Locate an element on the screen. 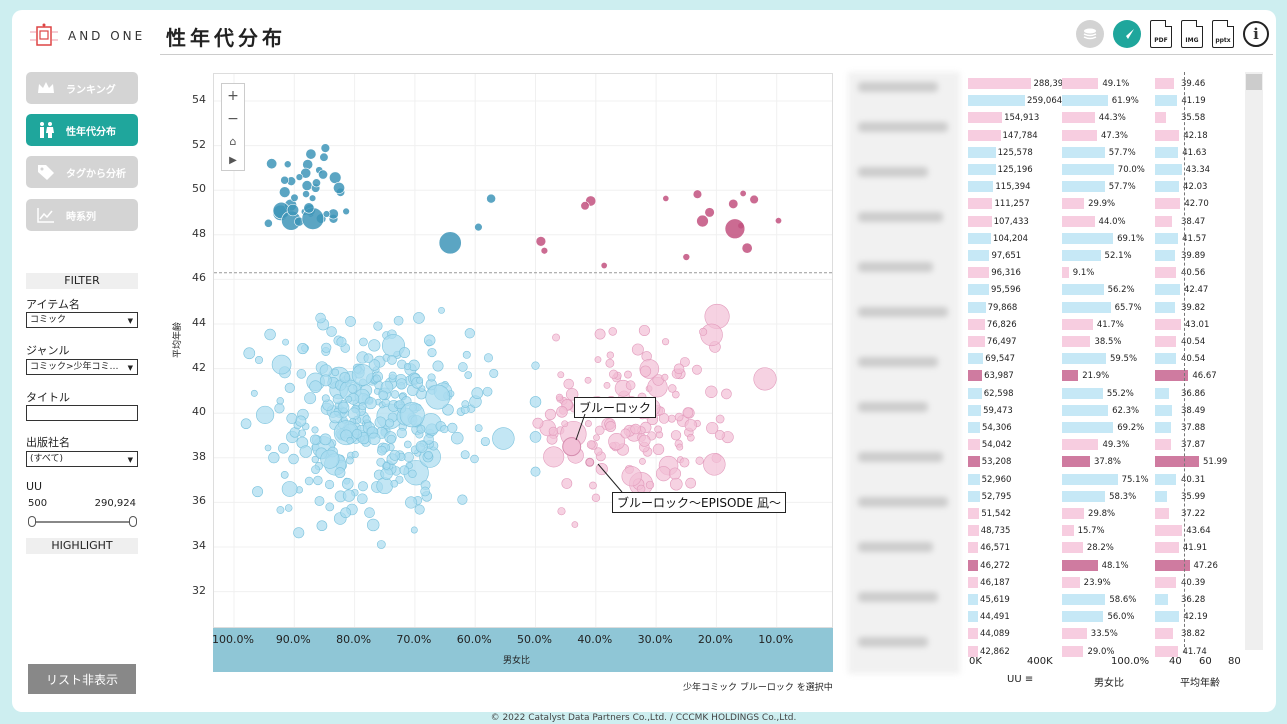 Image resolution: width=1287 pixels, height=724 pixels. pdf-export-icon: PDF is located at coordinates (1161, 34).